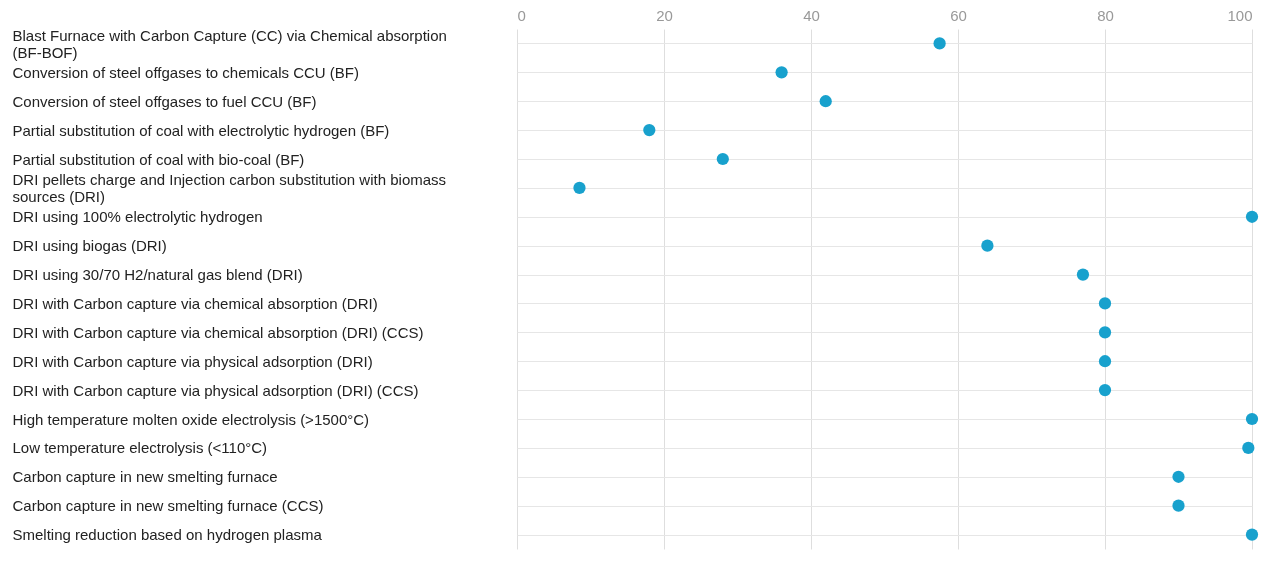 The width and height of the screenshot is (1265, 583). I want to click on y-tick-label: DRI using 100% electrolytic hydrogen, so click(137, 217).